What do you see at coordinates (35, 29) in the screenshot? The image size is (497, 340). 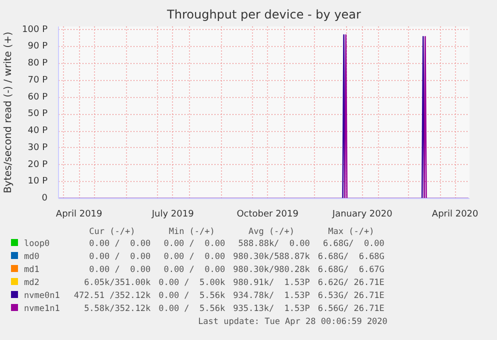 I see `y-tick-label: 100 P` at bounding box center [35, 29].